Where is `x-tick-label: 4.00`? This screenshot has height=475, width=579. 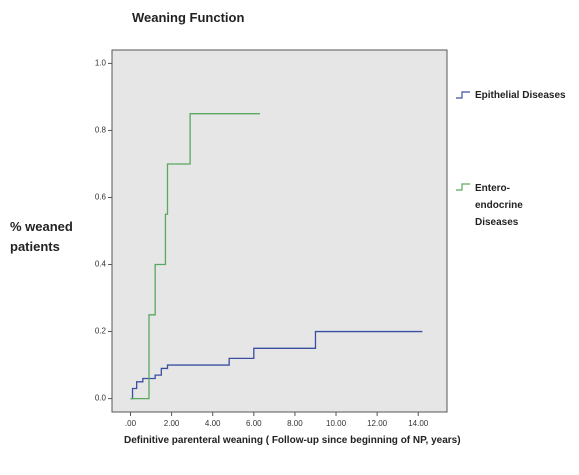 x-tick-label: 4.00 is located at coordinates (213, 423).